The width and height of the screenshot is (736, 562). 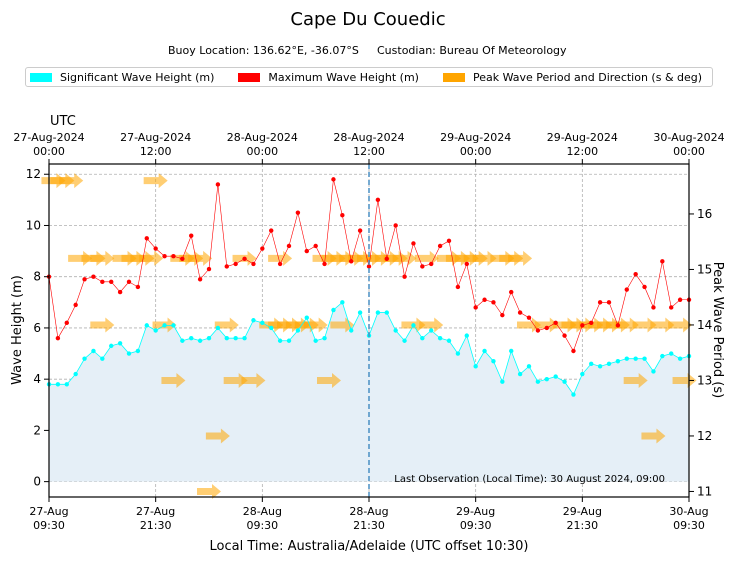 What do you see at coordinates (137, 77) in the screenshot?
I see `legend-label-significant: Significant Wave Height (m)` at bounding box center [137, 77].